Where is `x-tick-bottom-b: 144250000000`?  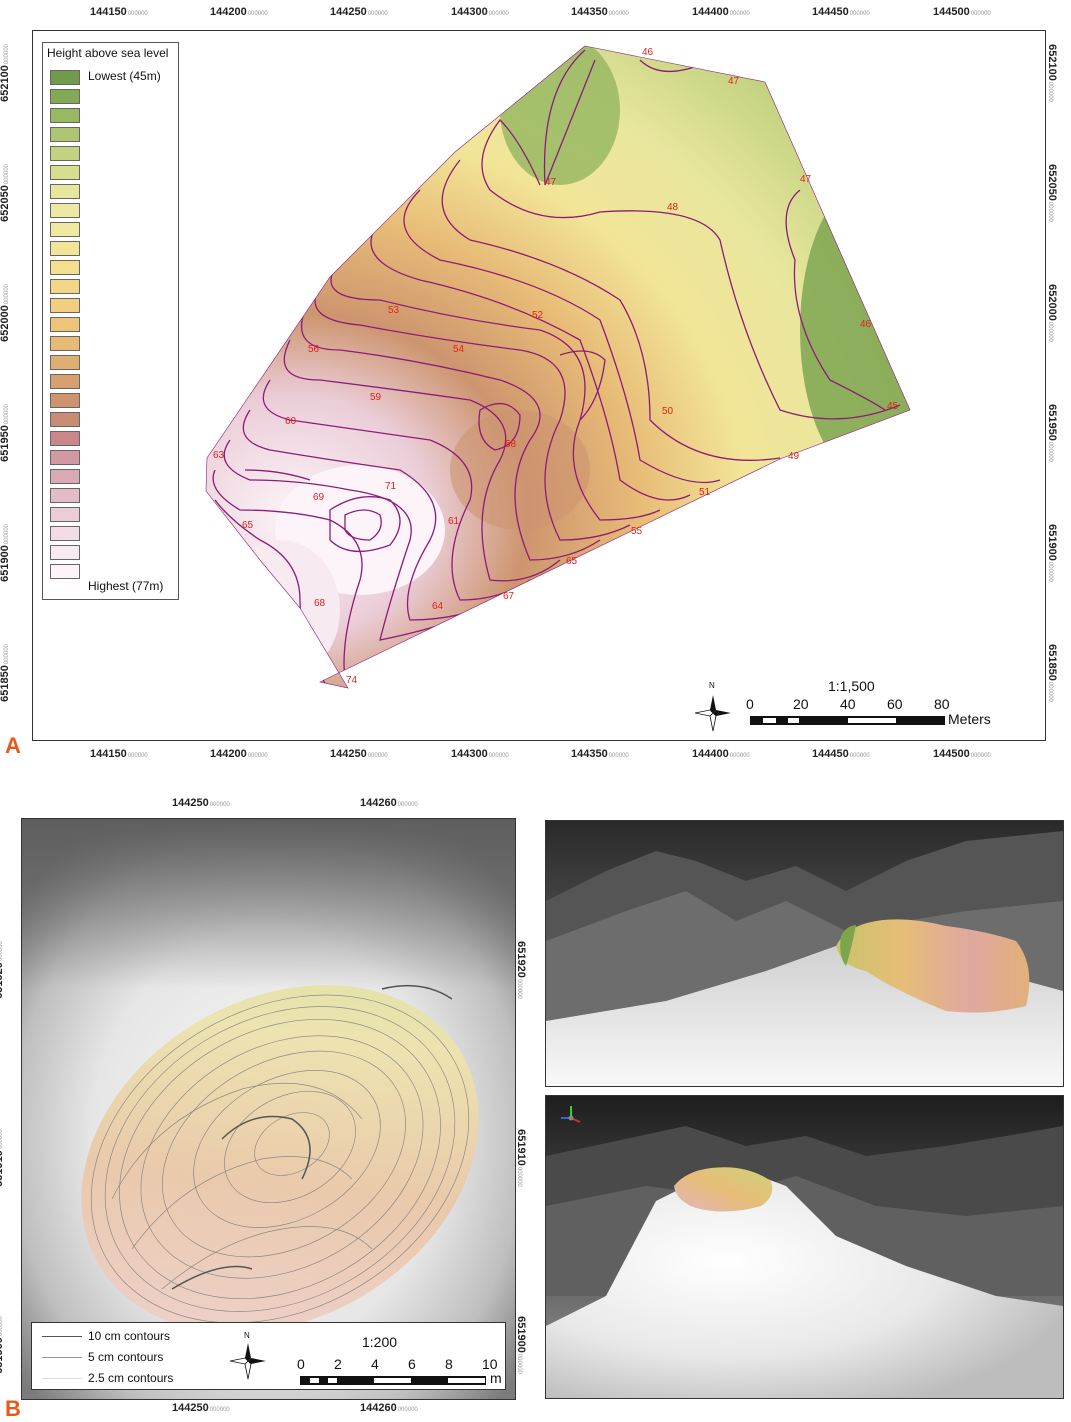
x-tick-bottom-b: 144250000000 is located at coordinates (201, 1408).